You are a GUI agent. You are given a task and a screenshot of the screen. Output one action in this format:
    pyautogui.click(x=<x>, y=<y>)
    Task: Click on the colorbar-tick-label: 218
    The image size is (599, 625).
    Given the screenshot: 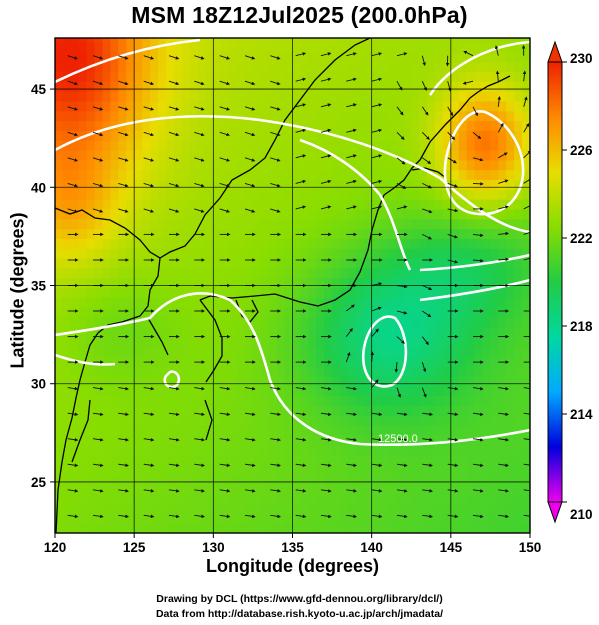 What is the action you would take?
    pyautogui.click(x=581, y=326)
    